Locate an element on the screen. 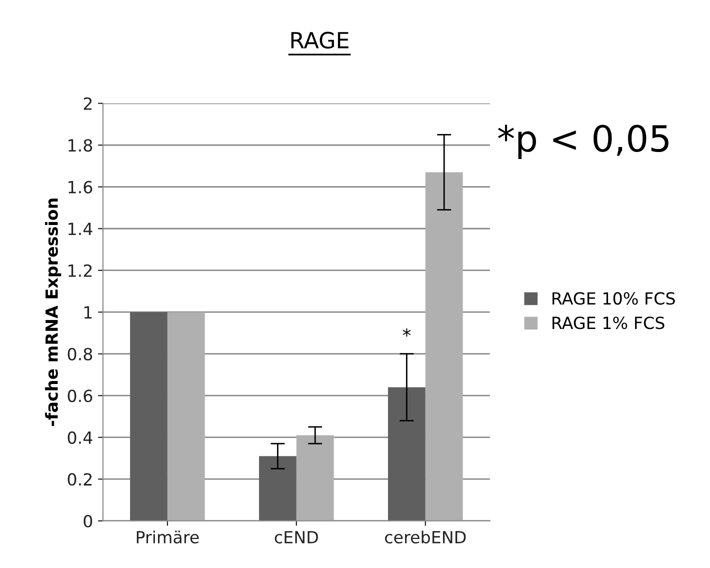  y-tick-label: 1.4 is located at coordinates (80, 228).